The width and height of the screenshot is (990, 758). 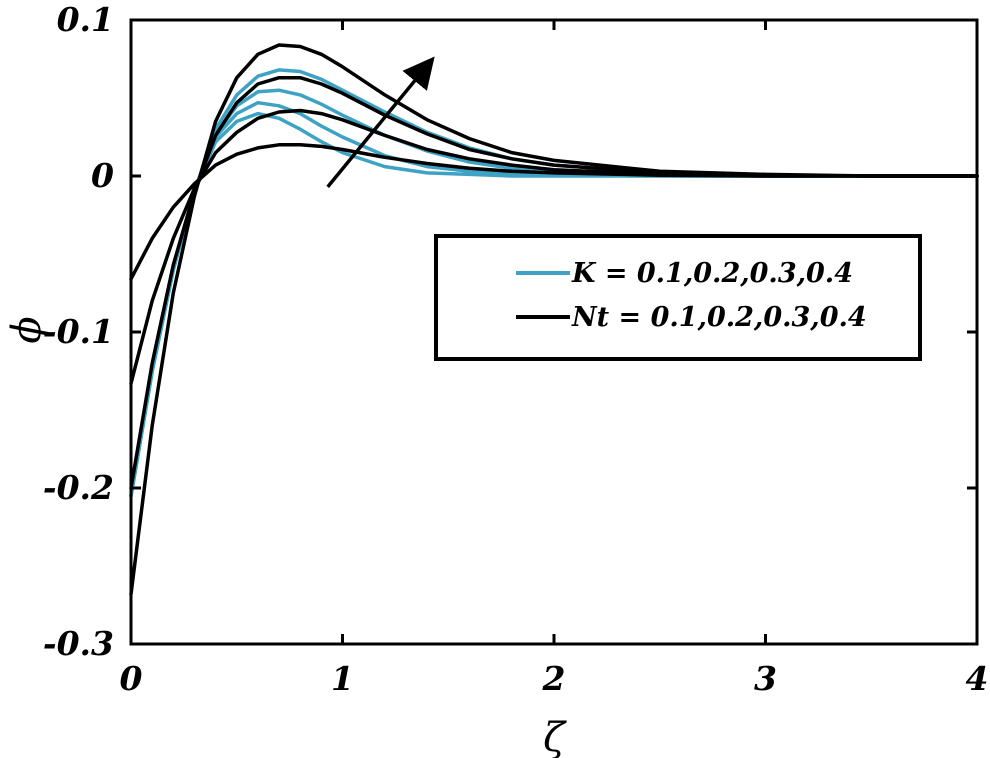 I want to click on trend-arrow, so click(x=380, y=122).